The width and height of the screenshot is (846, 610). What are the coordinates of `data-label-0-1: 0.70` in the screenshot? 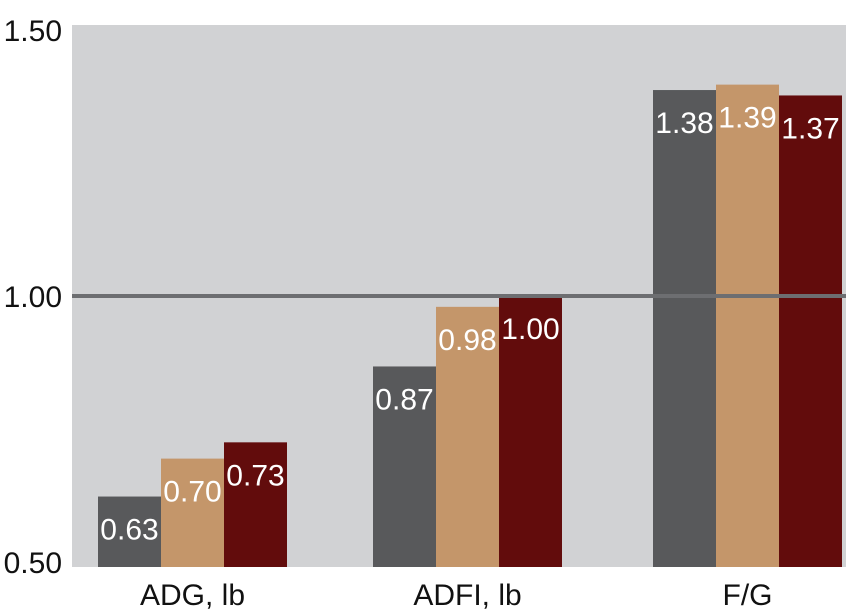 It's located at (192, 492).